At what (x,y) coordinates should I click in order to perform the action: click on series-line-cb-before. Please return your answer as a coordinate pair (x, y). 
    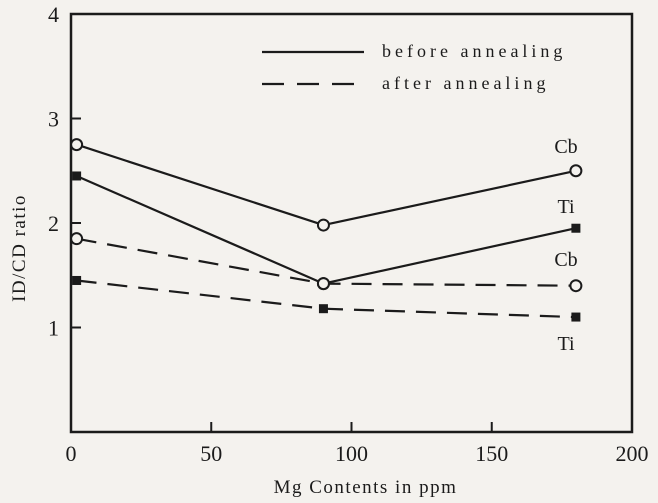
    Looking at the image, I should click on (326, 185).